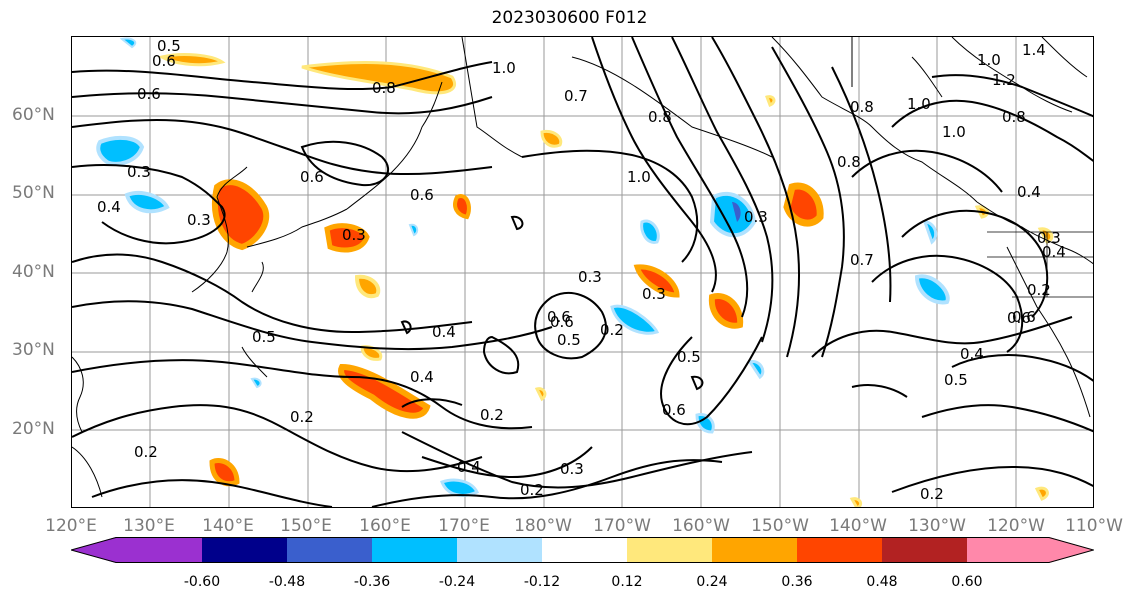 The image size is (1139, 601). I want to click on lon-label: 160°E, so click(385, 526).